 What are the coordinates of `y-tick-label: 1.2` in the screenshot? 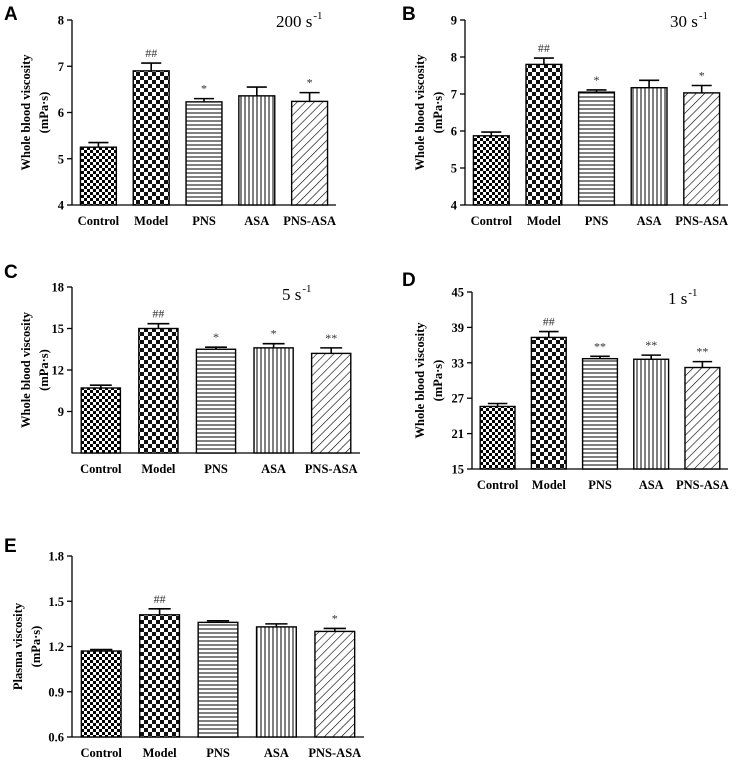 It's located at (56, 647).